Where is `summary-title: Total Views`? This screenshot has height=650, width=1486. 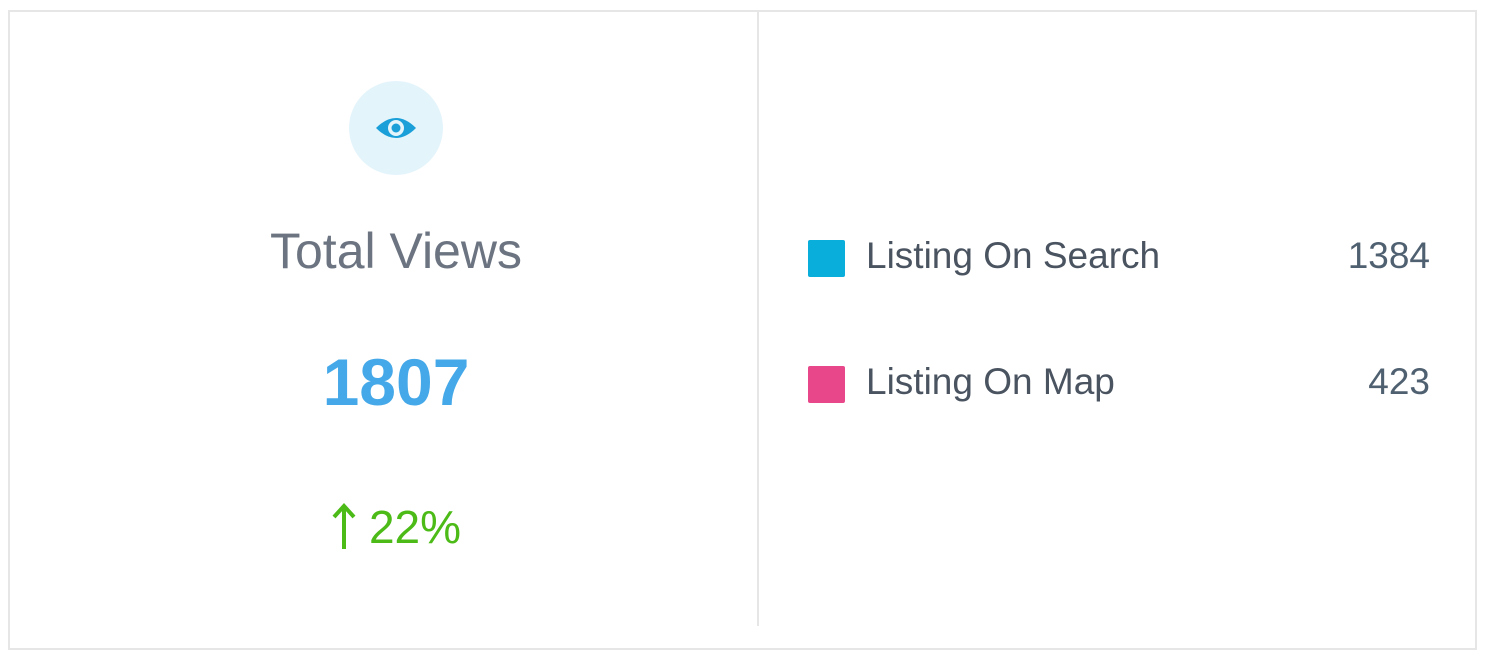
summary-title: Total Views is located at coordinates (396, 251).